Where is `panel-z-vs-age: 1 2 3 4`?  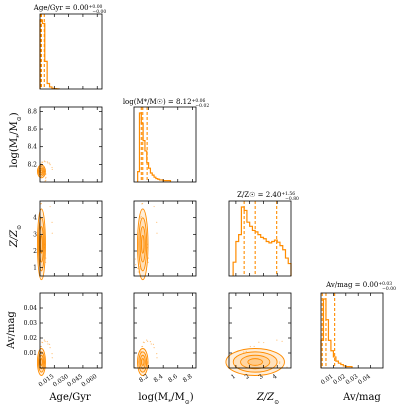
panel-z-vs-age: 1 2 3 4 is located at coordinates (68, 240).